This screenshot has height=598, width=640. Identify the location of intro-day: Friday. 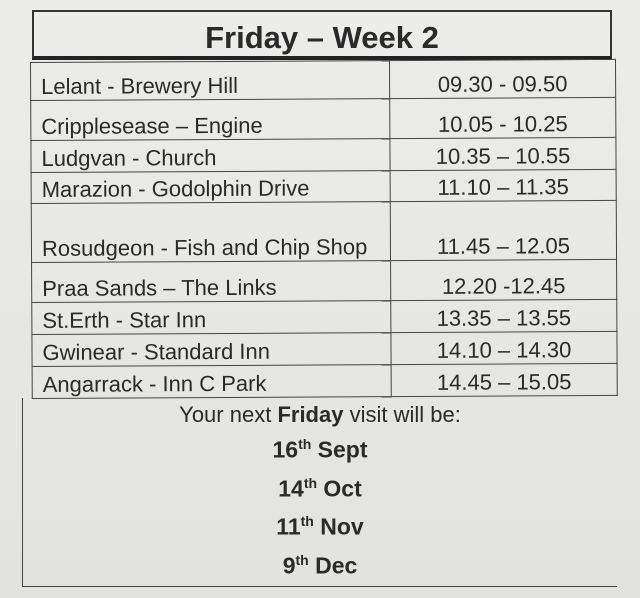
(310, 414).